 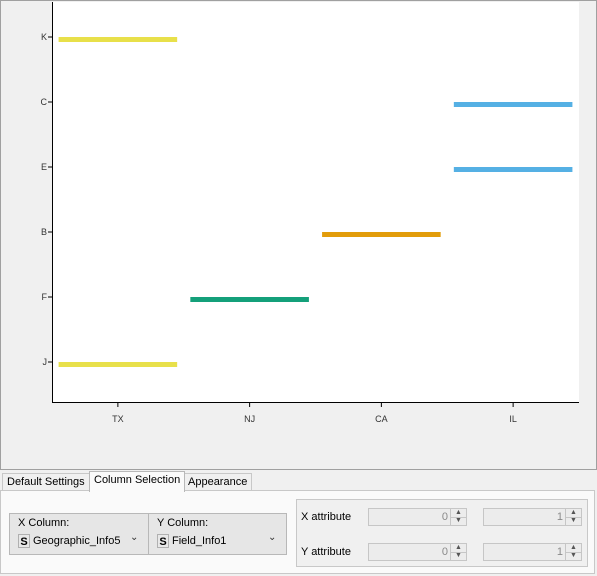 I want to click on y-tick-label: B, so click(x=44, y=232).